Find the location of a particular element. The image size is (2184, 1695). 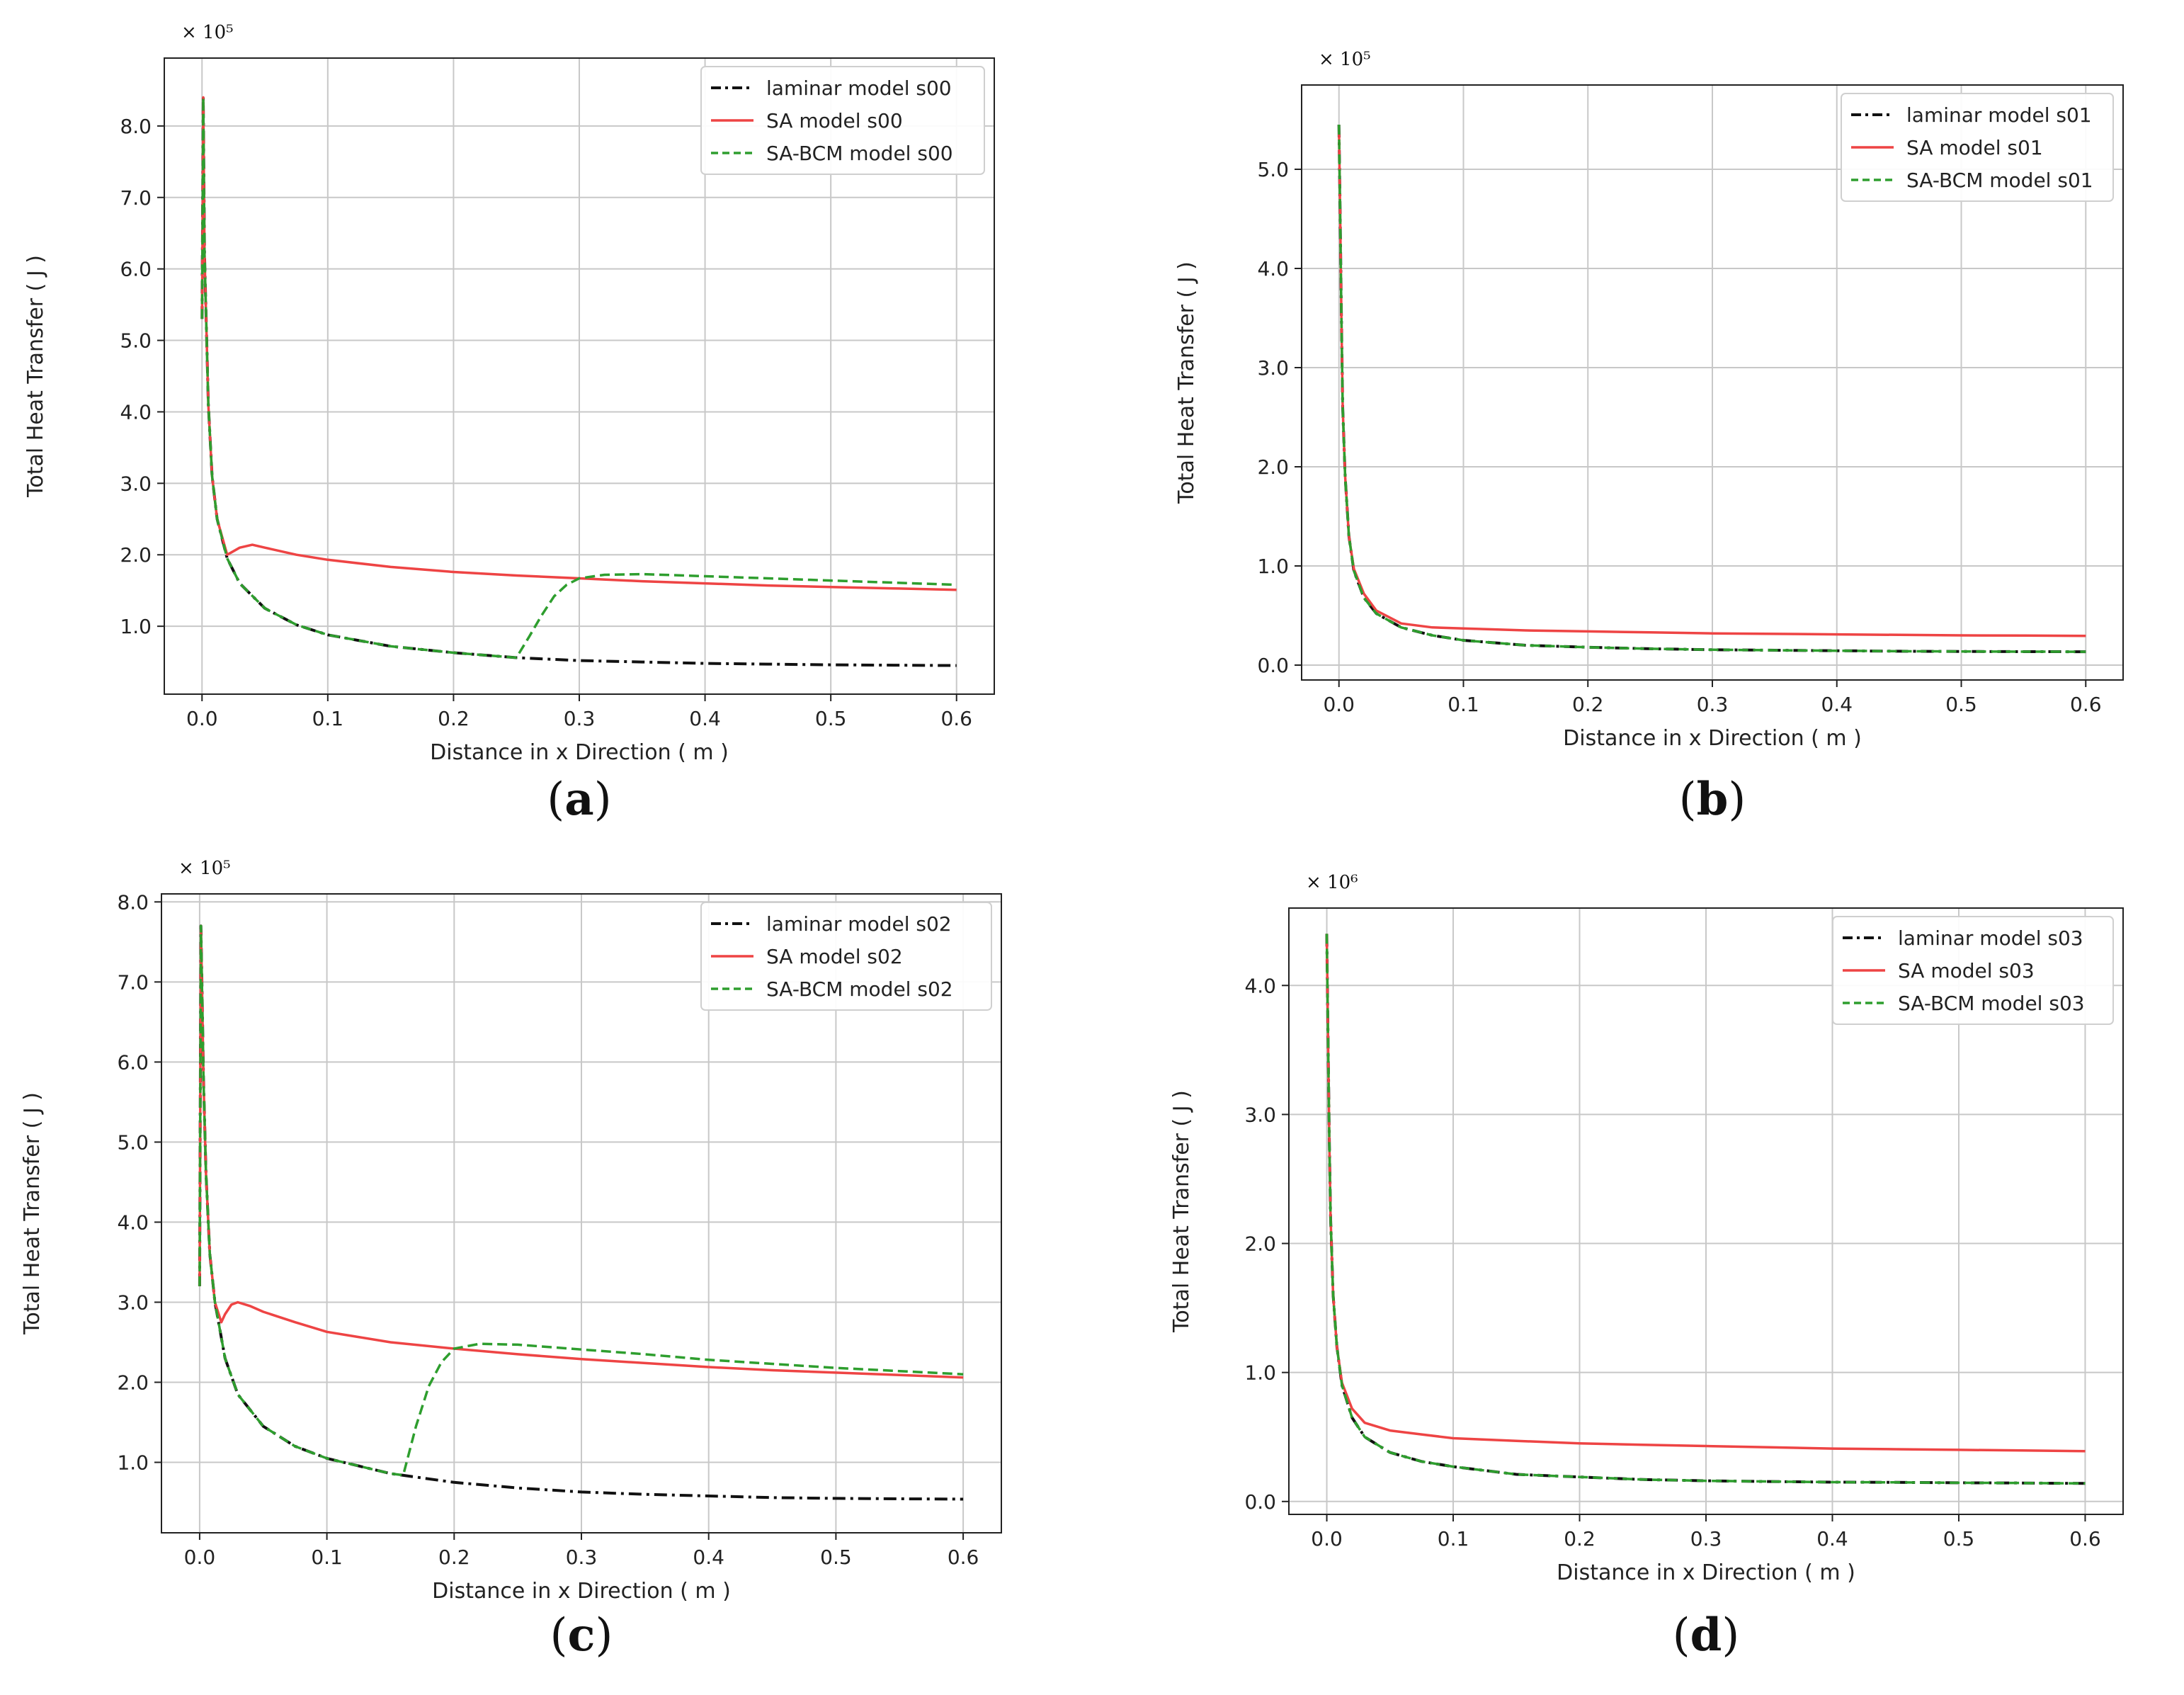

panel-caption: (c) is located at coordinates (582, 1635).